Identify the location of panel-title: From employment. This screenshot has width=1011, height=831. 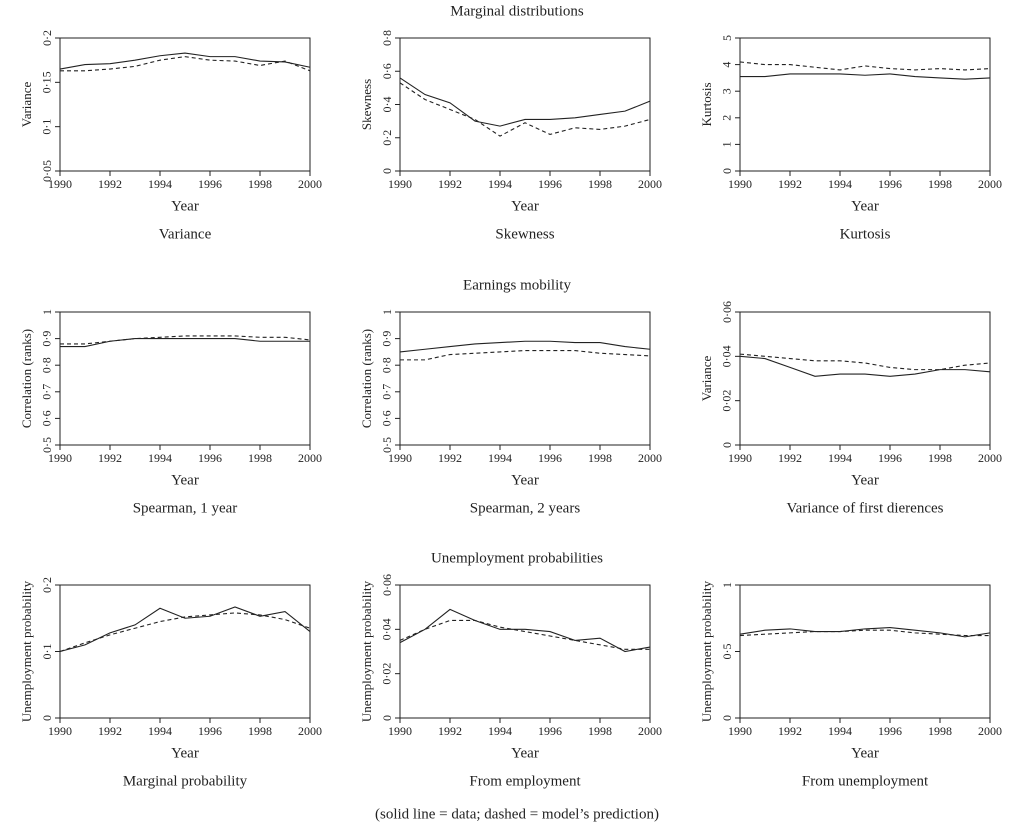
(525, 781).